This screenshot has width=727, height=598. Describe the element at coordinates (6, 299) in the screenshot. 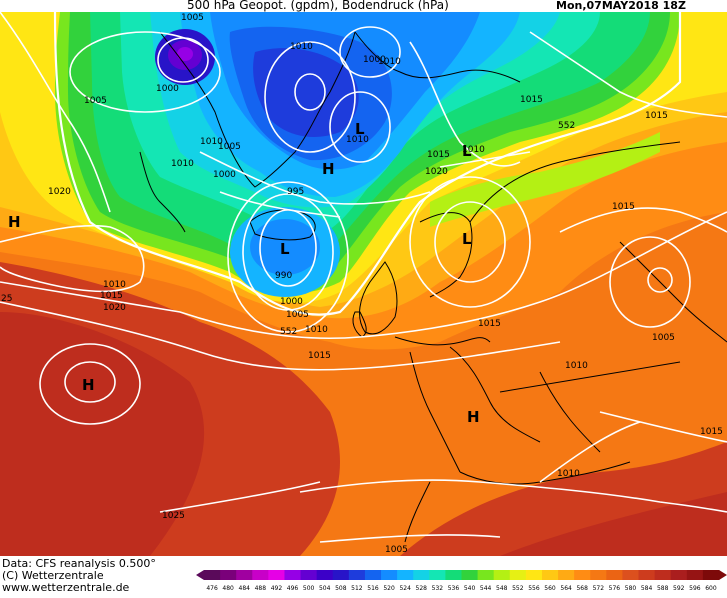

I see `isobar-label: 25` at that location.